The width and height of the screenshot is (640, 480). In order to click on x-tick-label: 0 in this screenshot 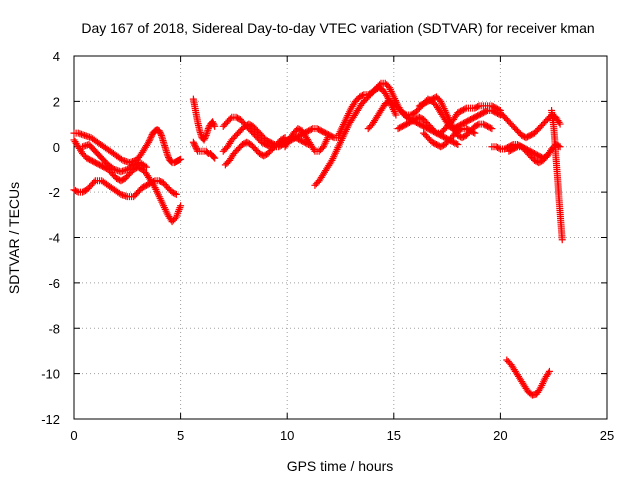, I will do `click(73, 435)`.